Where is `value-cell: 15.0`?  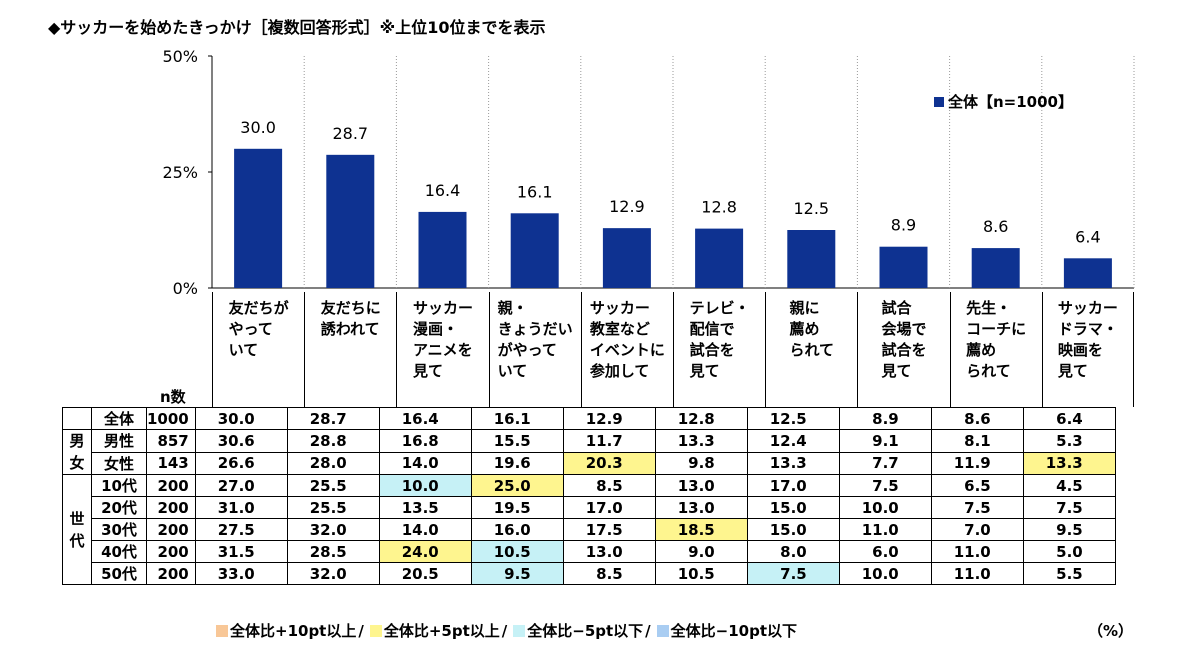 value-cell: 15.0 is located at coordinates (793, 529).